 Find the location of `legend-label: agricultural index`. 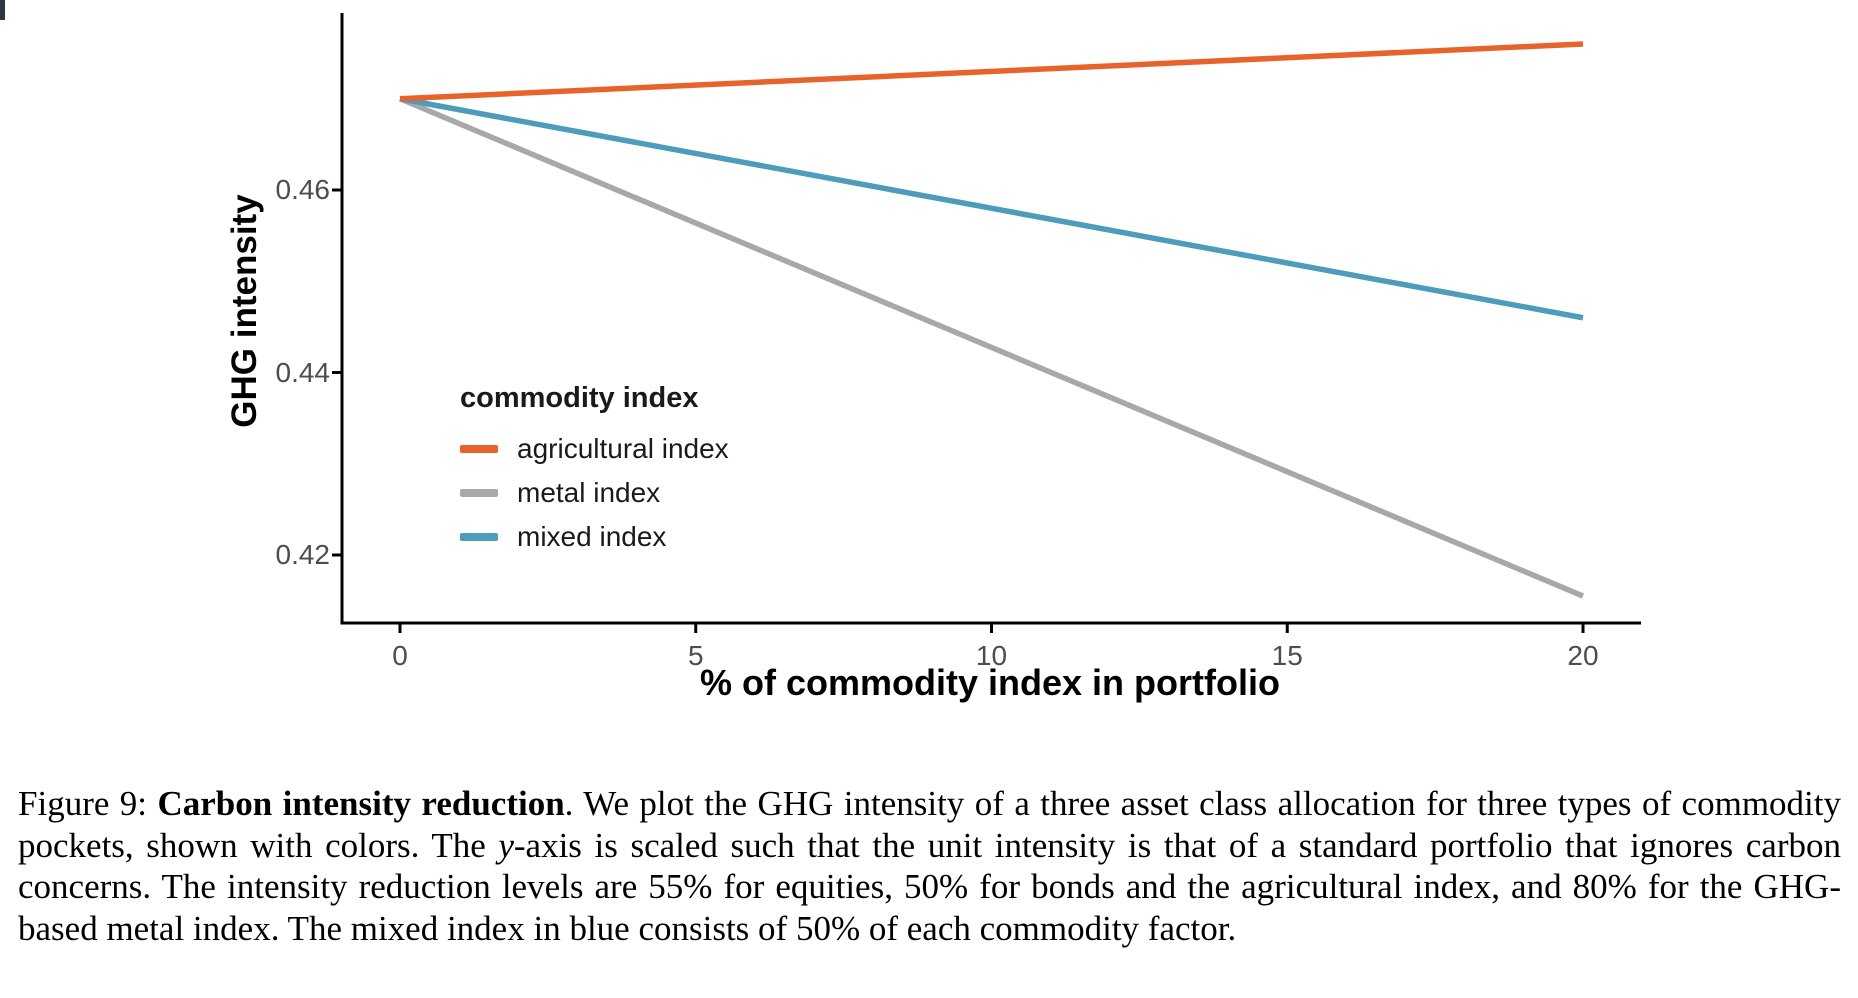

legend-label: agricultural index is located at coordinates (623, 448).